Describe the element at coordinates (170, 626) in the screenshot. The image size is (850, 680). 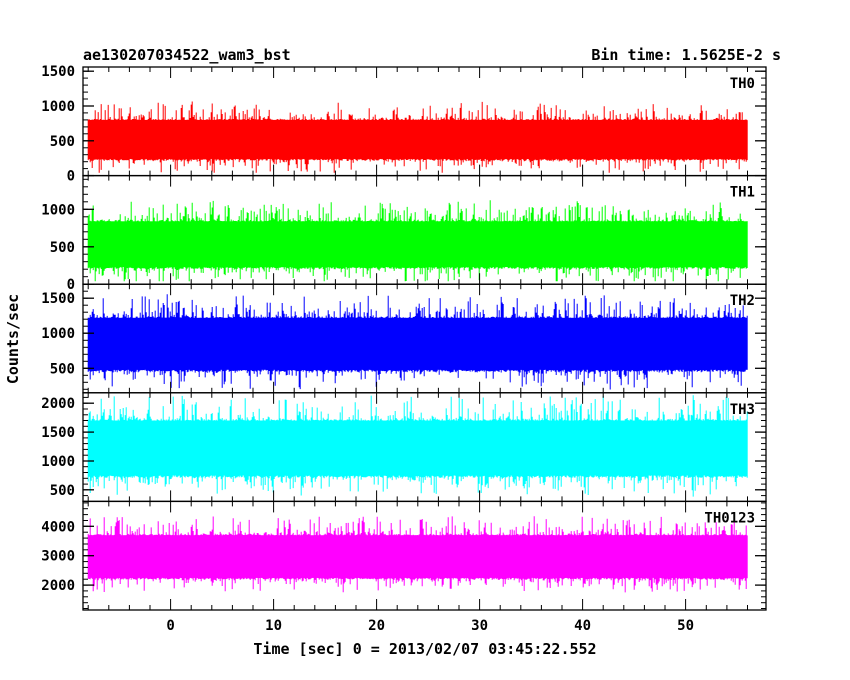
I see `x-tick-label: 0` at that location.